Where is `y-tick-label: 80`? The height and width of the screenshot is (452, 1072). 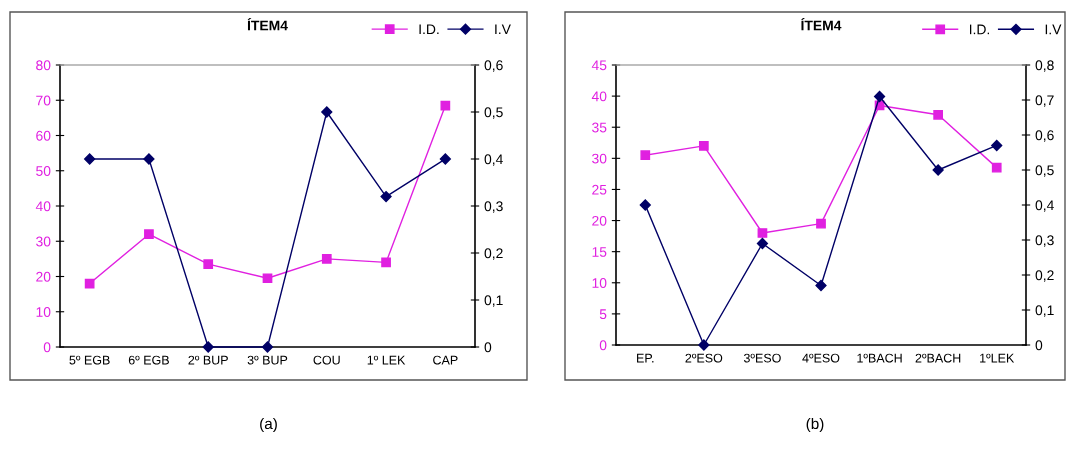
y-tick-label: 80 is located at coordinates (43, 65).